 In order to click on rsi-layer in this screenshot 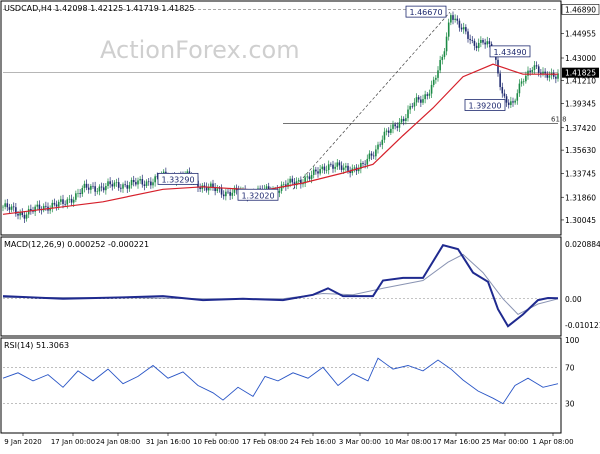, I will do `click(280, 381)`.